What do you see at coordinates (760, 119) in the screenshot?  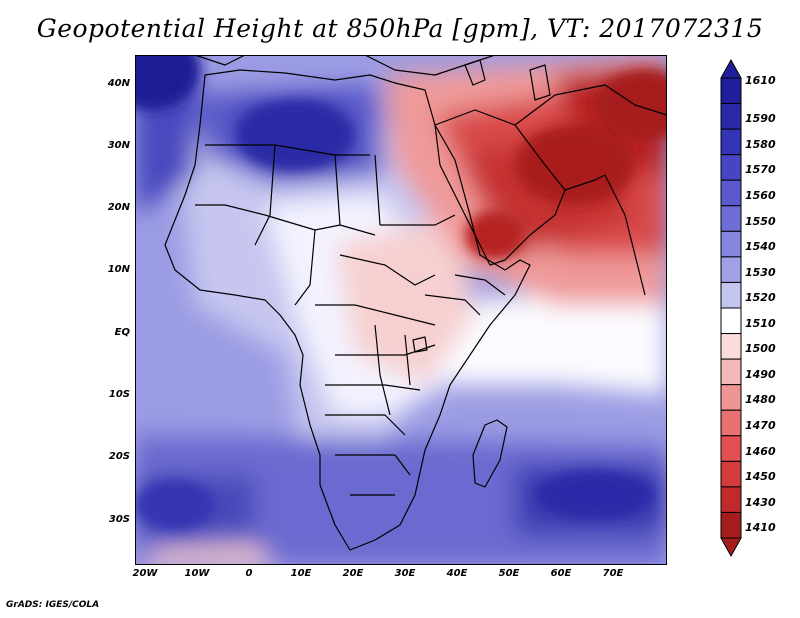 I see `colorbar-label: 1590` at bounding box center [760, 119].